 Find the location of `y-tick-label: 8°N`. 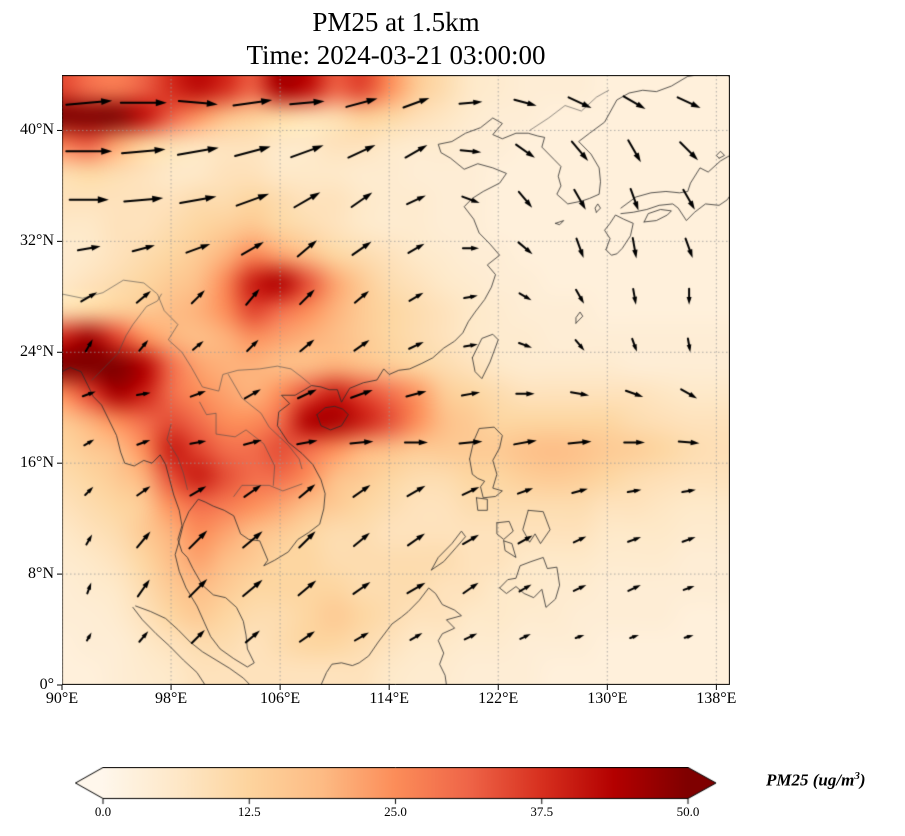

y-tick-label: 8°N is located at coordinates (41, 574).